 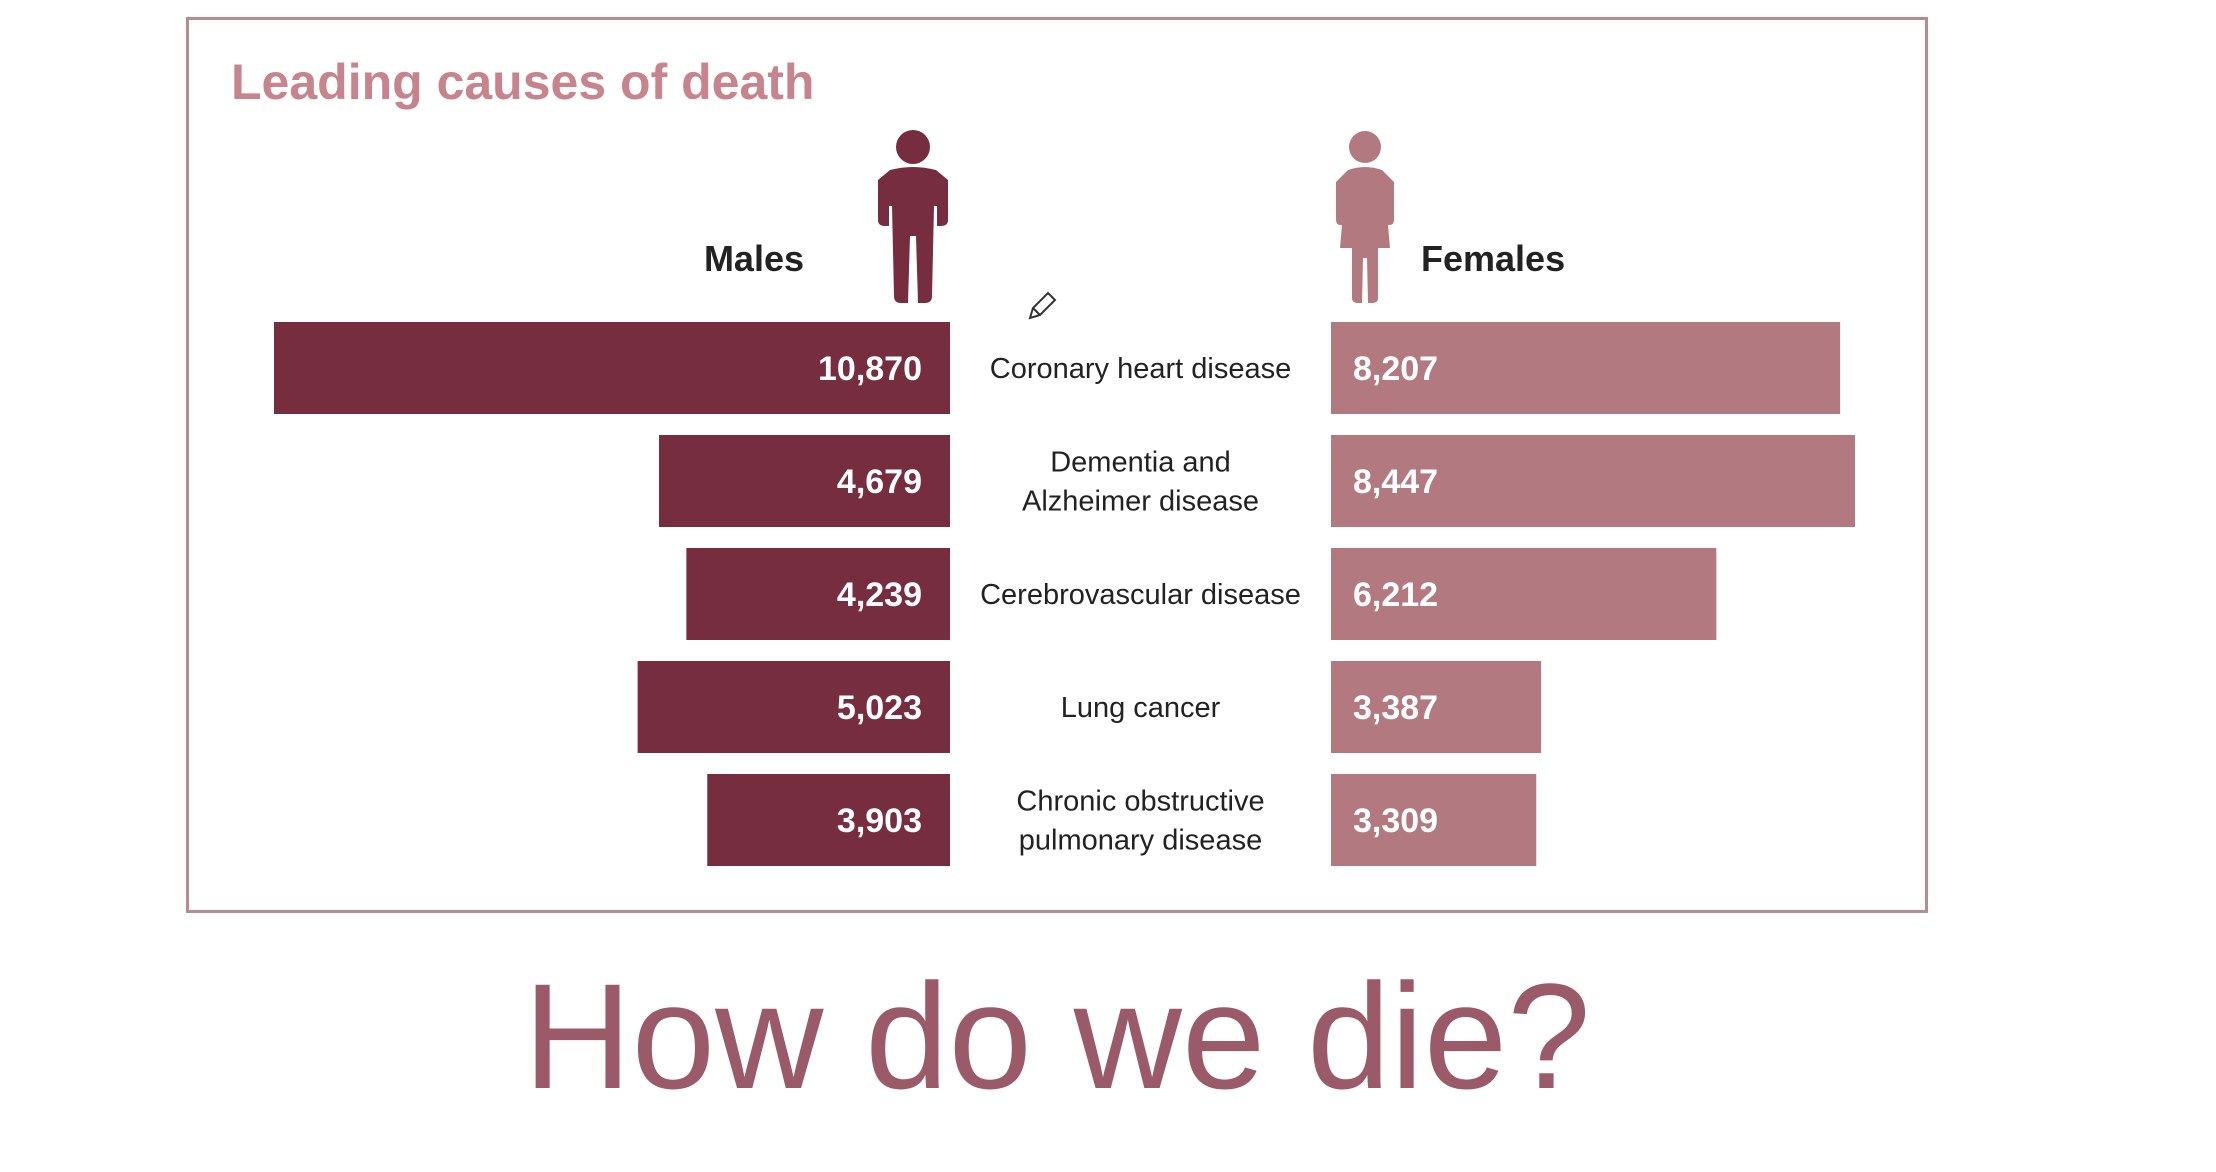 I want to click on male-value-label: 5,023, so click(x=879, y=708).